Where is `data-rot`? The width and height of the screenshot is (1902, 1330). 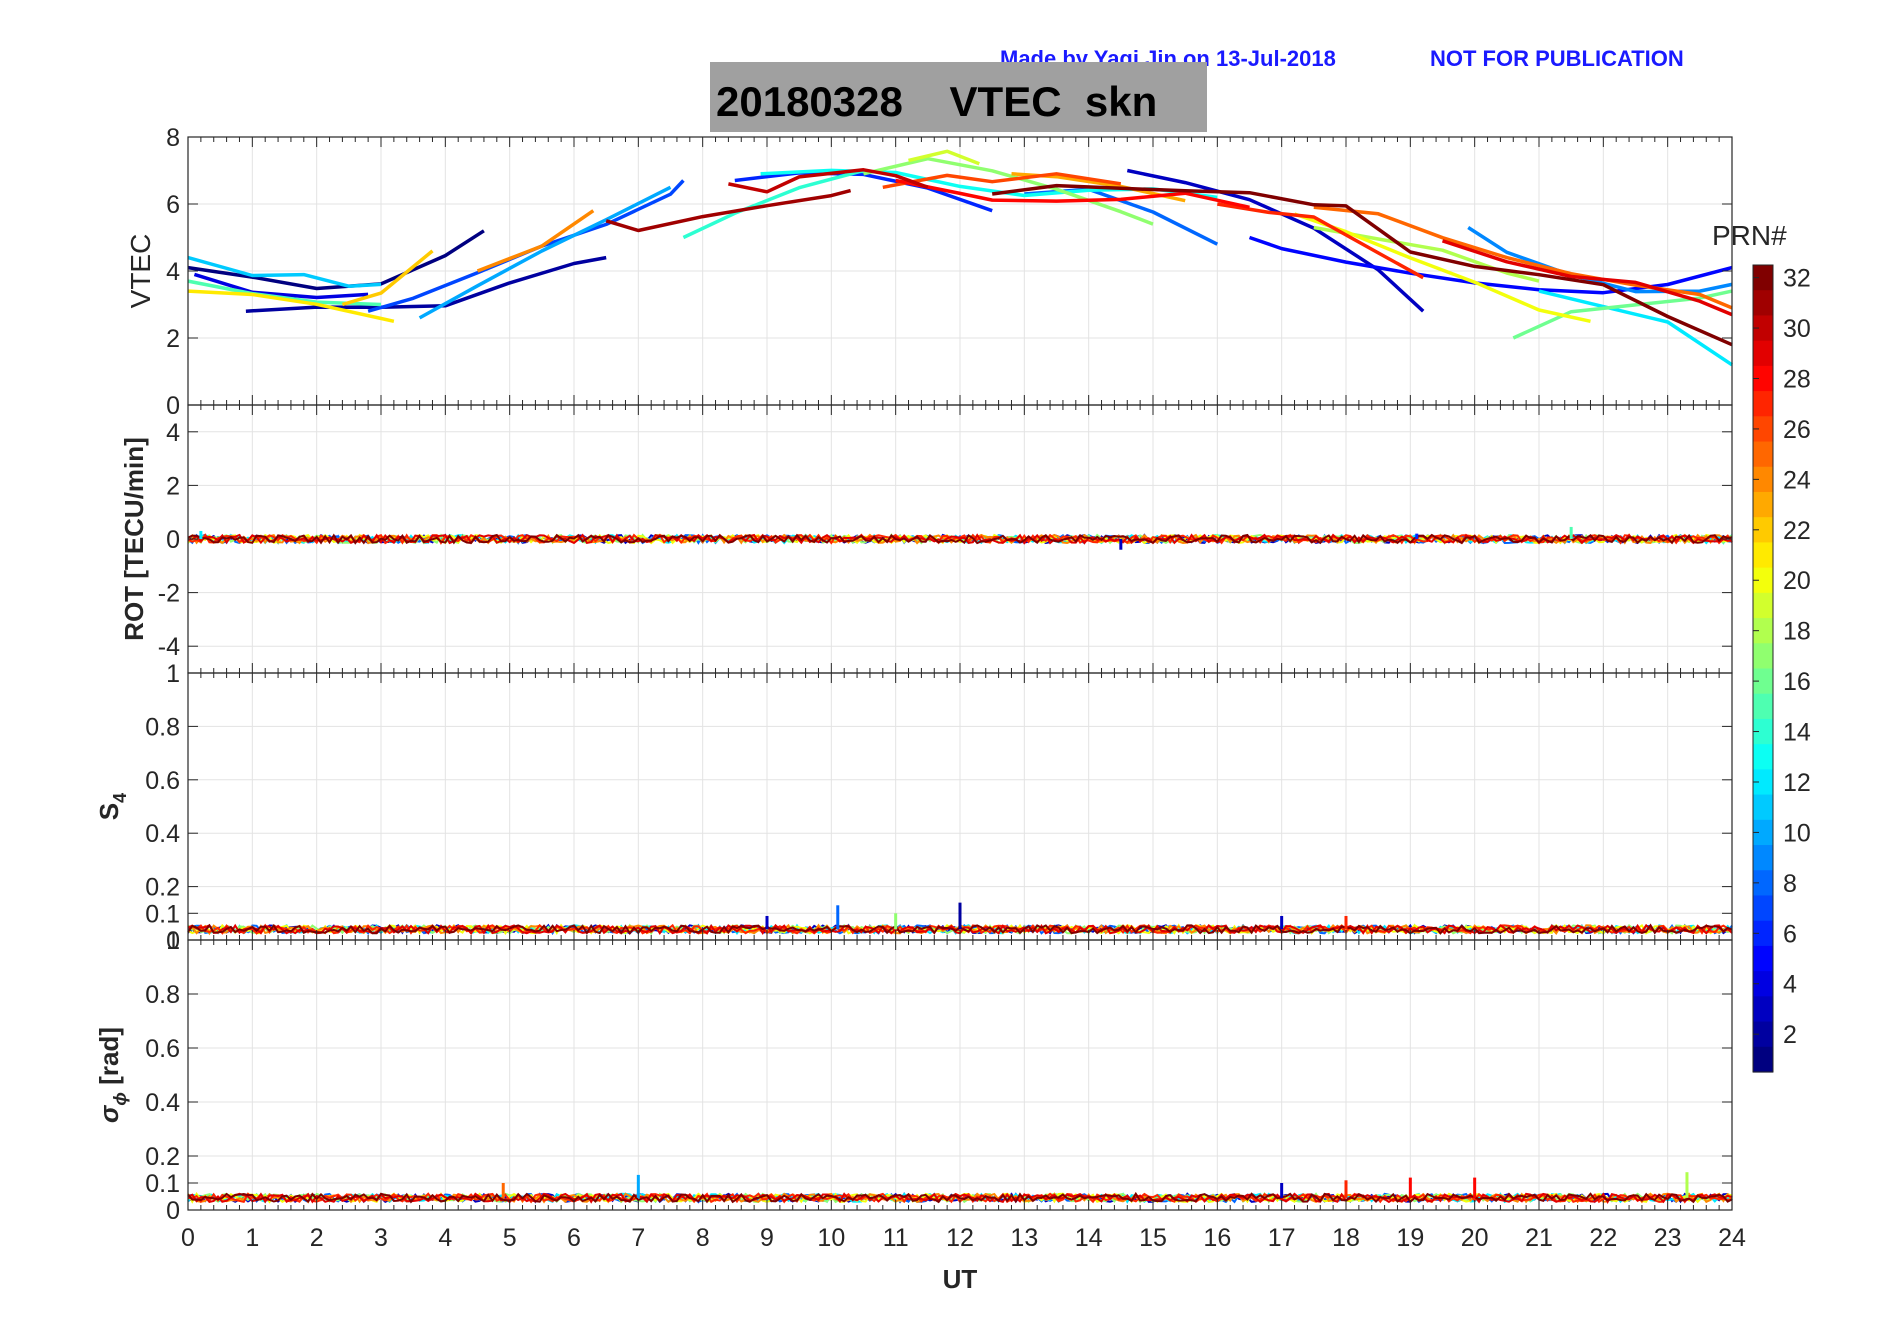
data-rot is located at coordinates (960, 538).